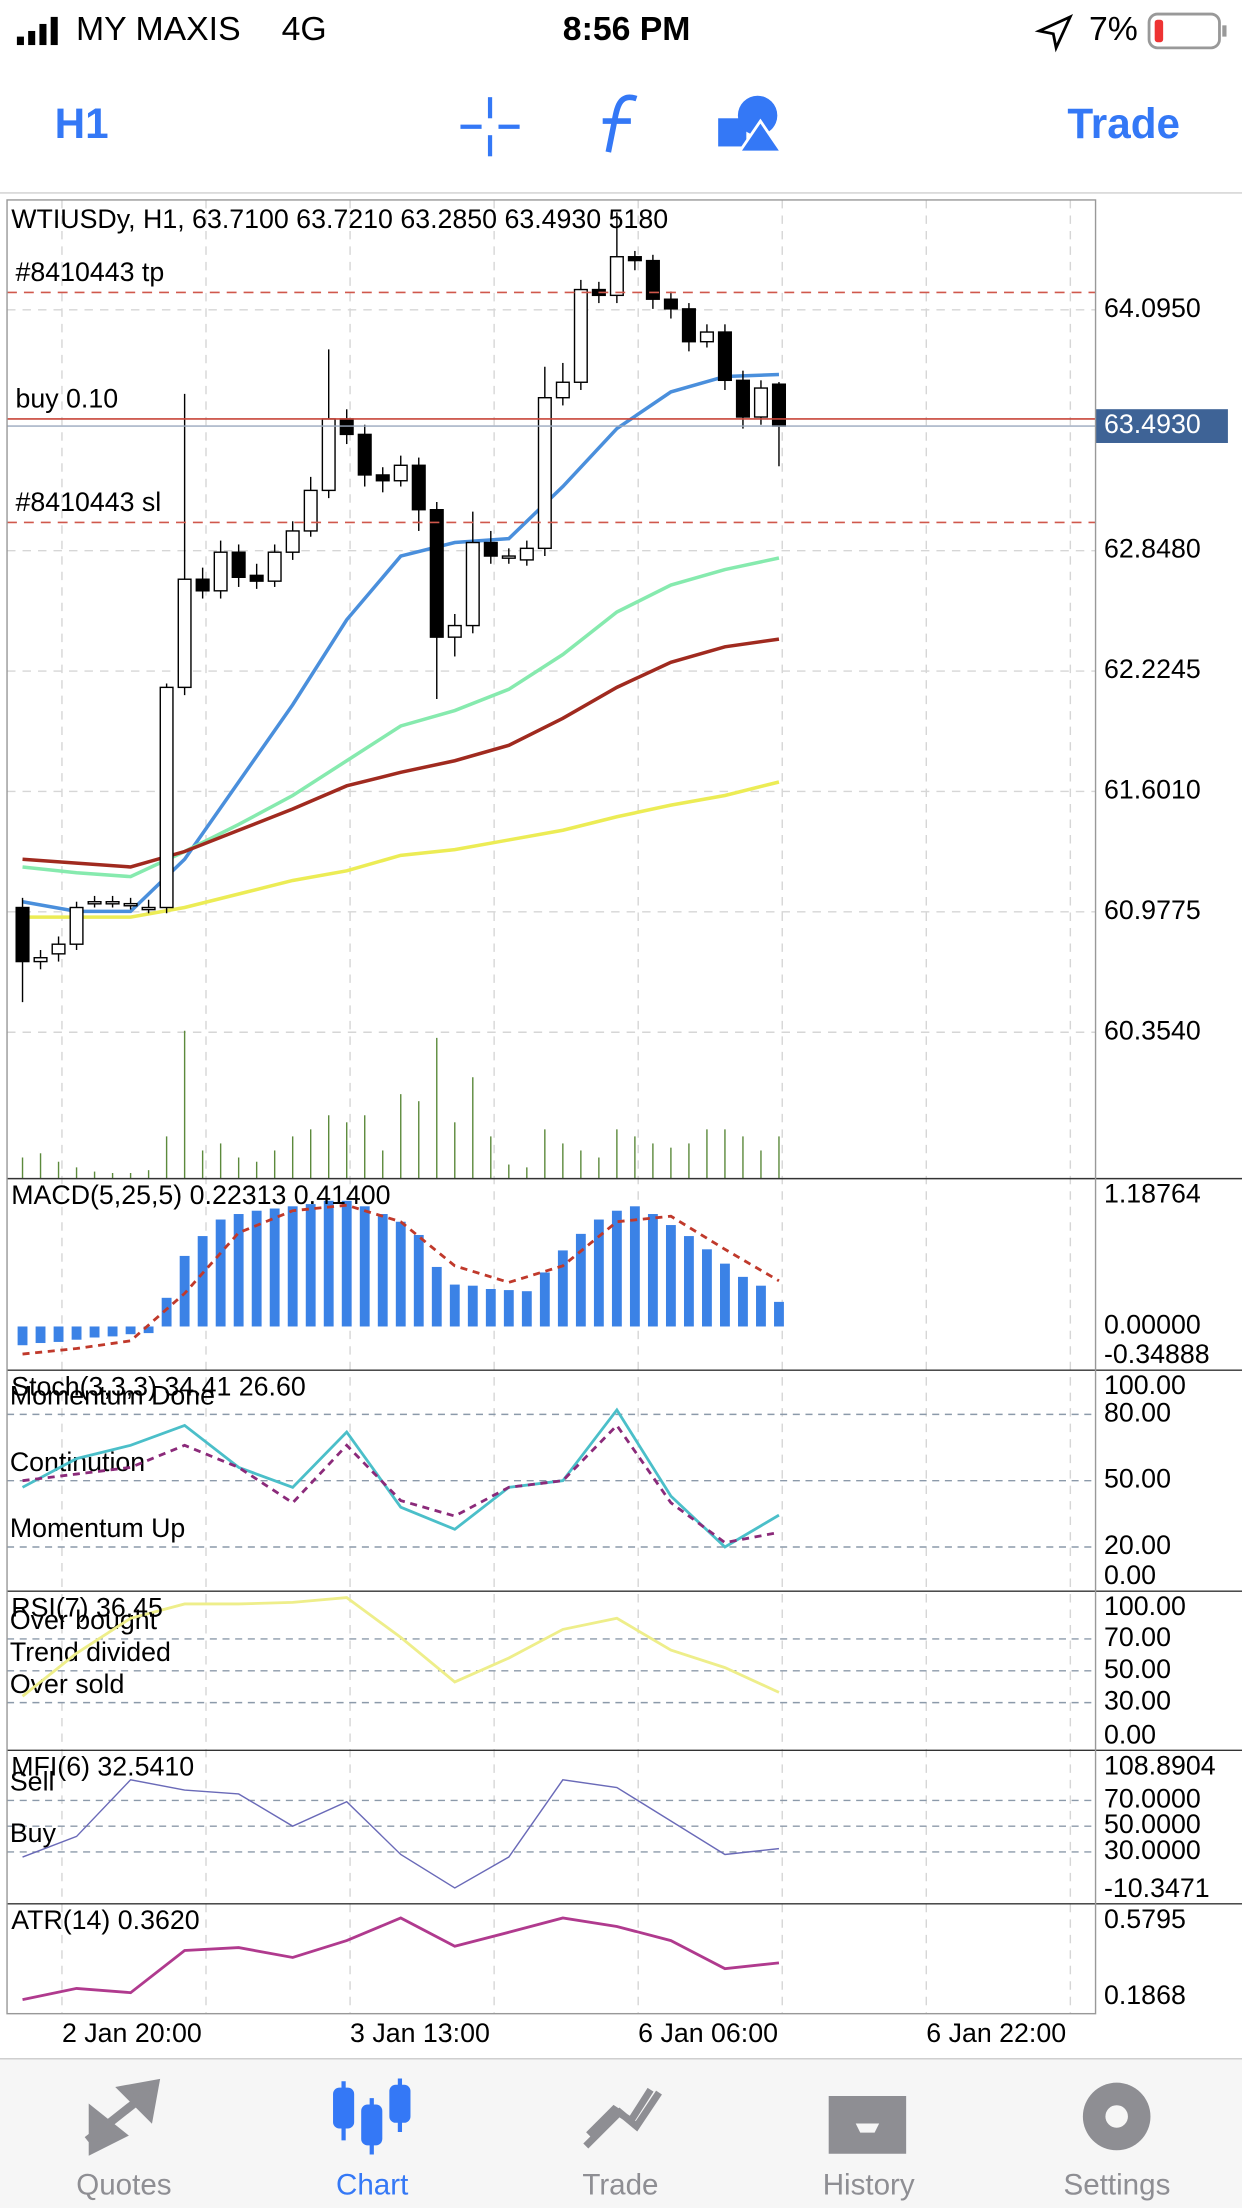  I want to click on tab-label: History, so click(869, 2185).